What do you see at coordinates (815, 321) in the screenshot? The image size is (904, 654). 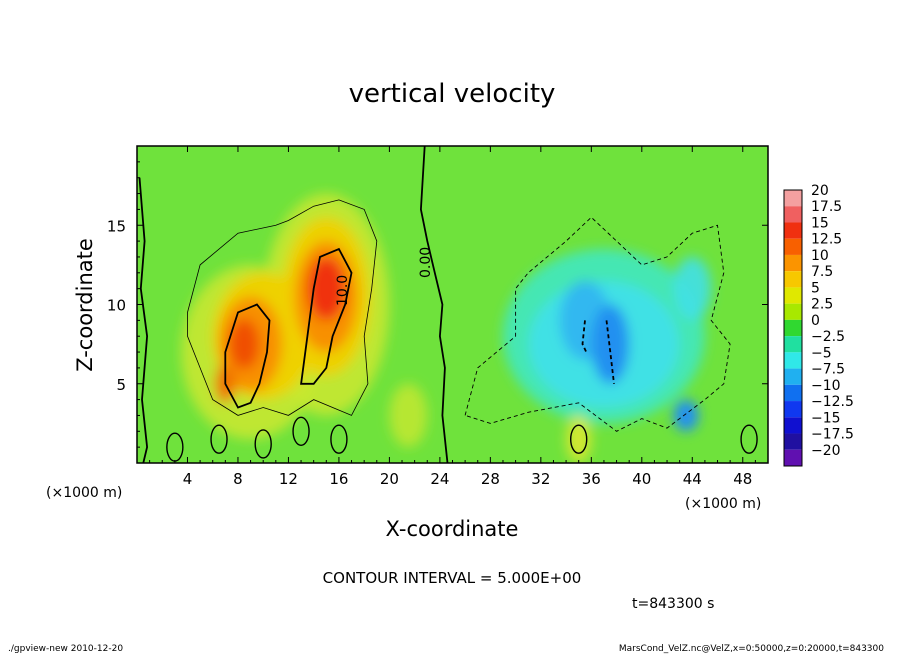 I see `colorbar-label: 0` at bounding box center [815, 321].